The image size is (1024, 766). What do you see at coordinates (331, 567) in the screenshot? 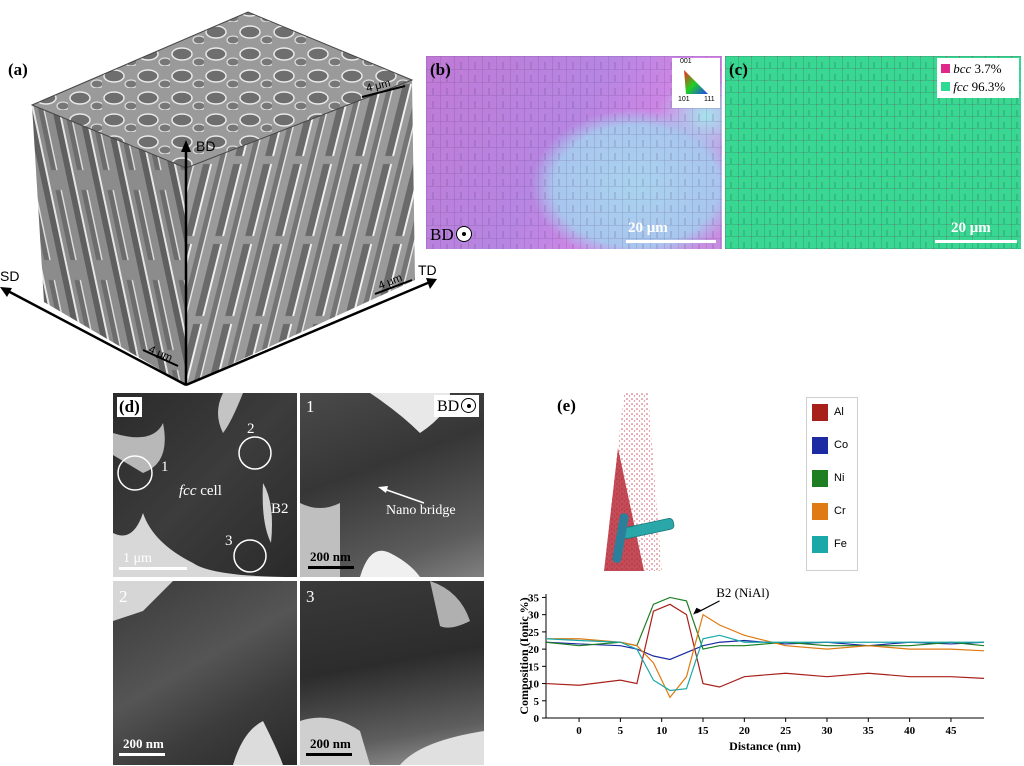
I see `sub1-scale-bar` at bounding box center [331, 567].